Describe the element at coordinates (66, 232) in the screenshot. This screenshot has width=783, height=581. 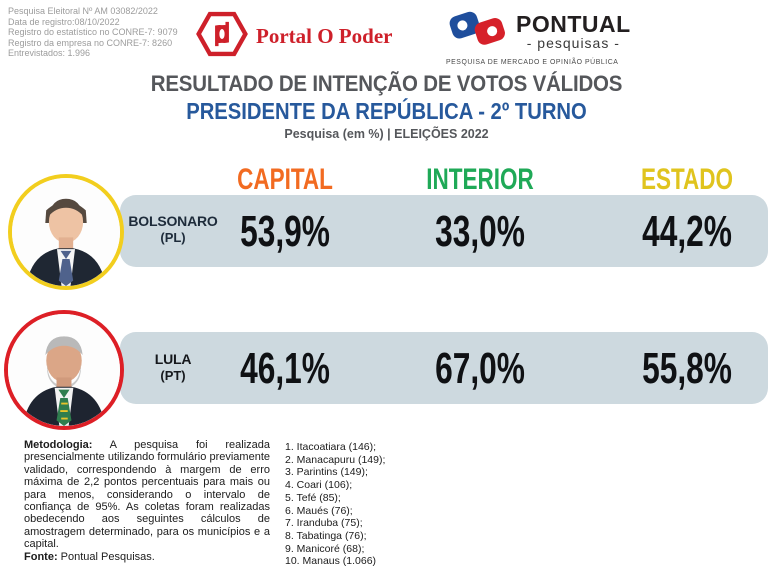
I see `bolsonaro-photo` at that location.